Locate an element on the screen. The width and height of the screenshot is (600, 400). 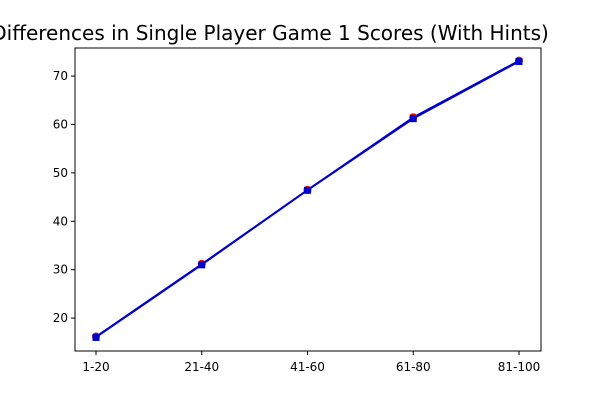
y-axis: 20 30 40 50 60 70 is located at coordinates (64, 197).